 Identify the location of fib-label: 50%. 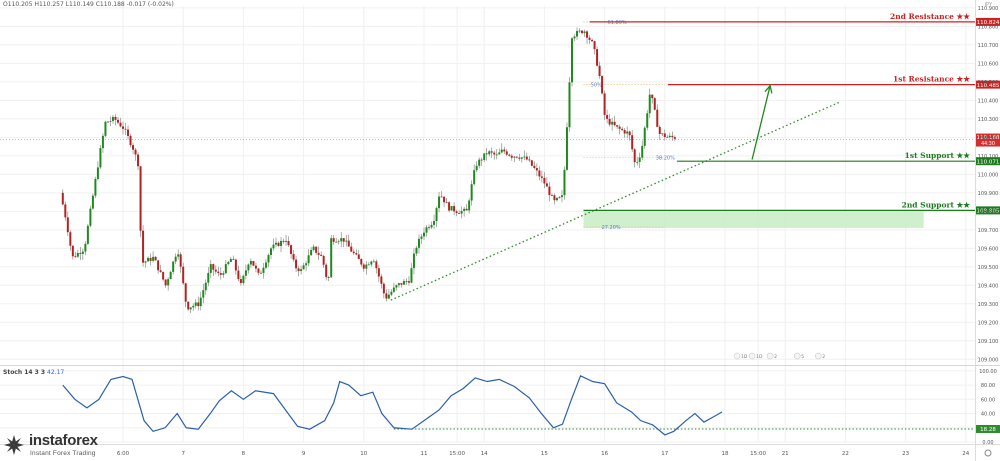
(596, 86).